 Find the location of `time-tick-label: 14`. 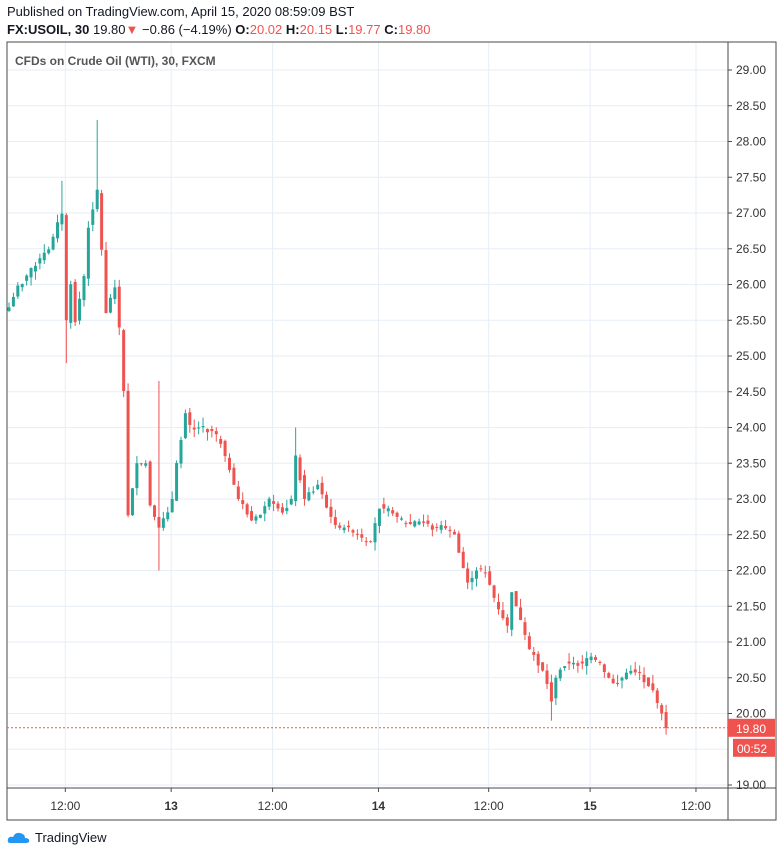

time-tick-label: 14 is located at coordinates (379, 806).